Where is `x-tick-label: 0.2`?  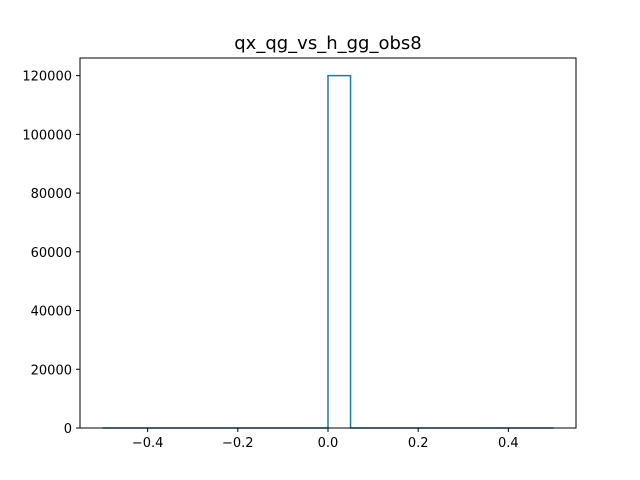 x-tick-label: 0.2 is located at coordinates (418, 443).